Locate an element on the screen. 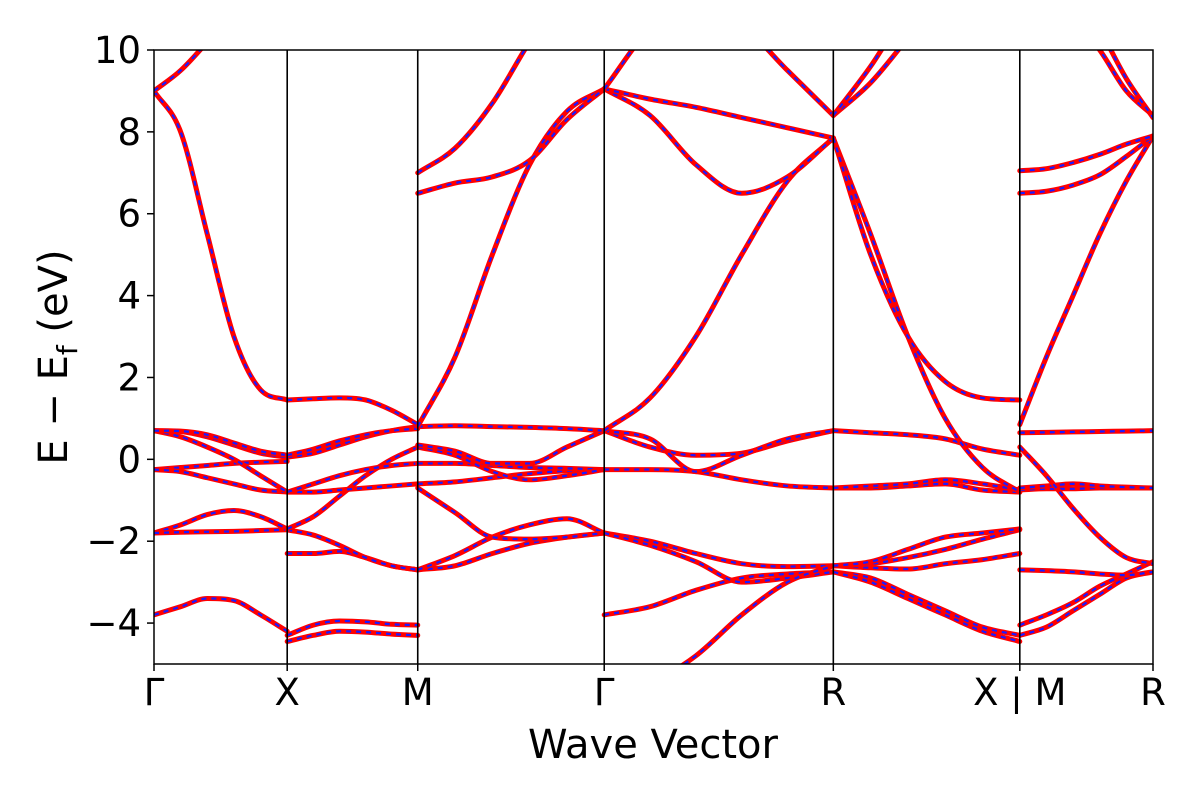 The height and width of the screenshot is (800, 1200). band-line-dashed-seg2-b2 is located at coordinates (511, 514).